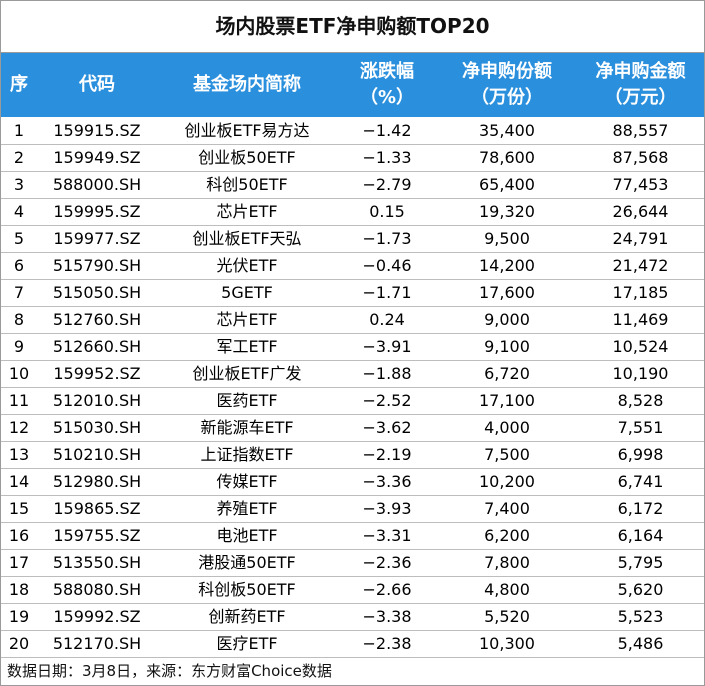 The width and height of the screenshot is (705, 686). Describe the element at coordinates (19, 265) in the screenshot. I see `row-index: 6` at that location.